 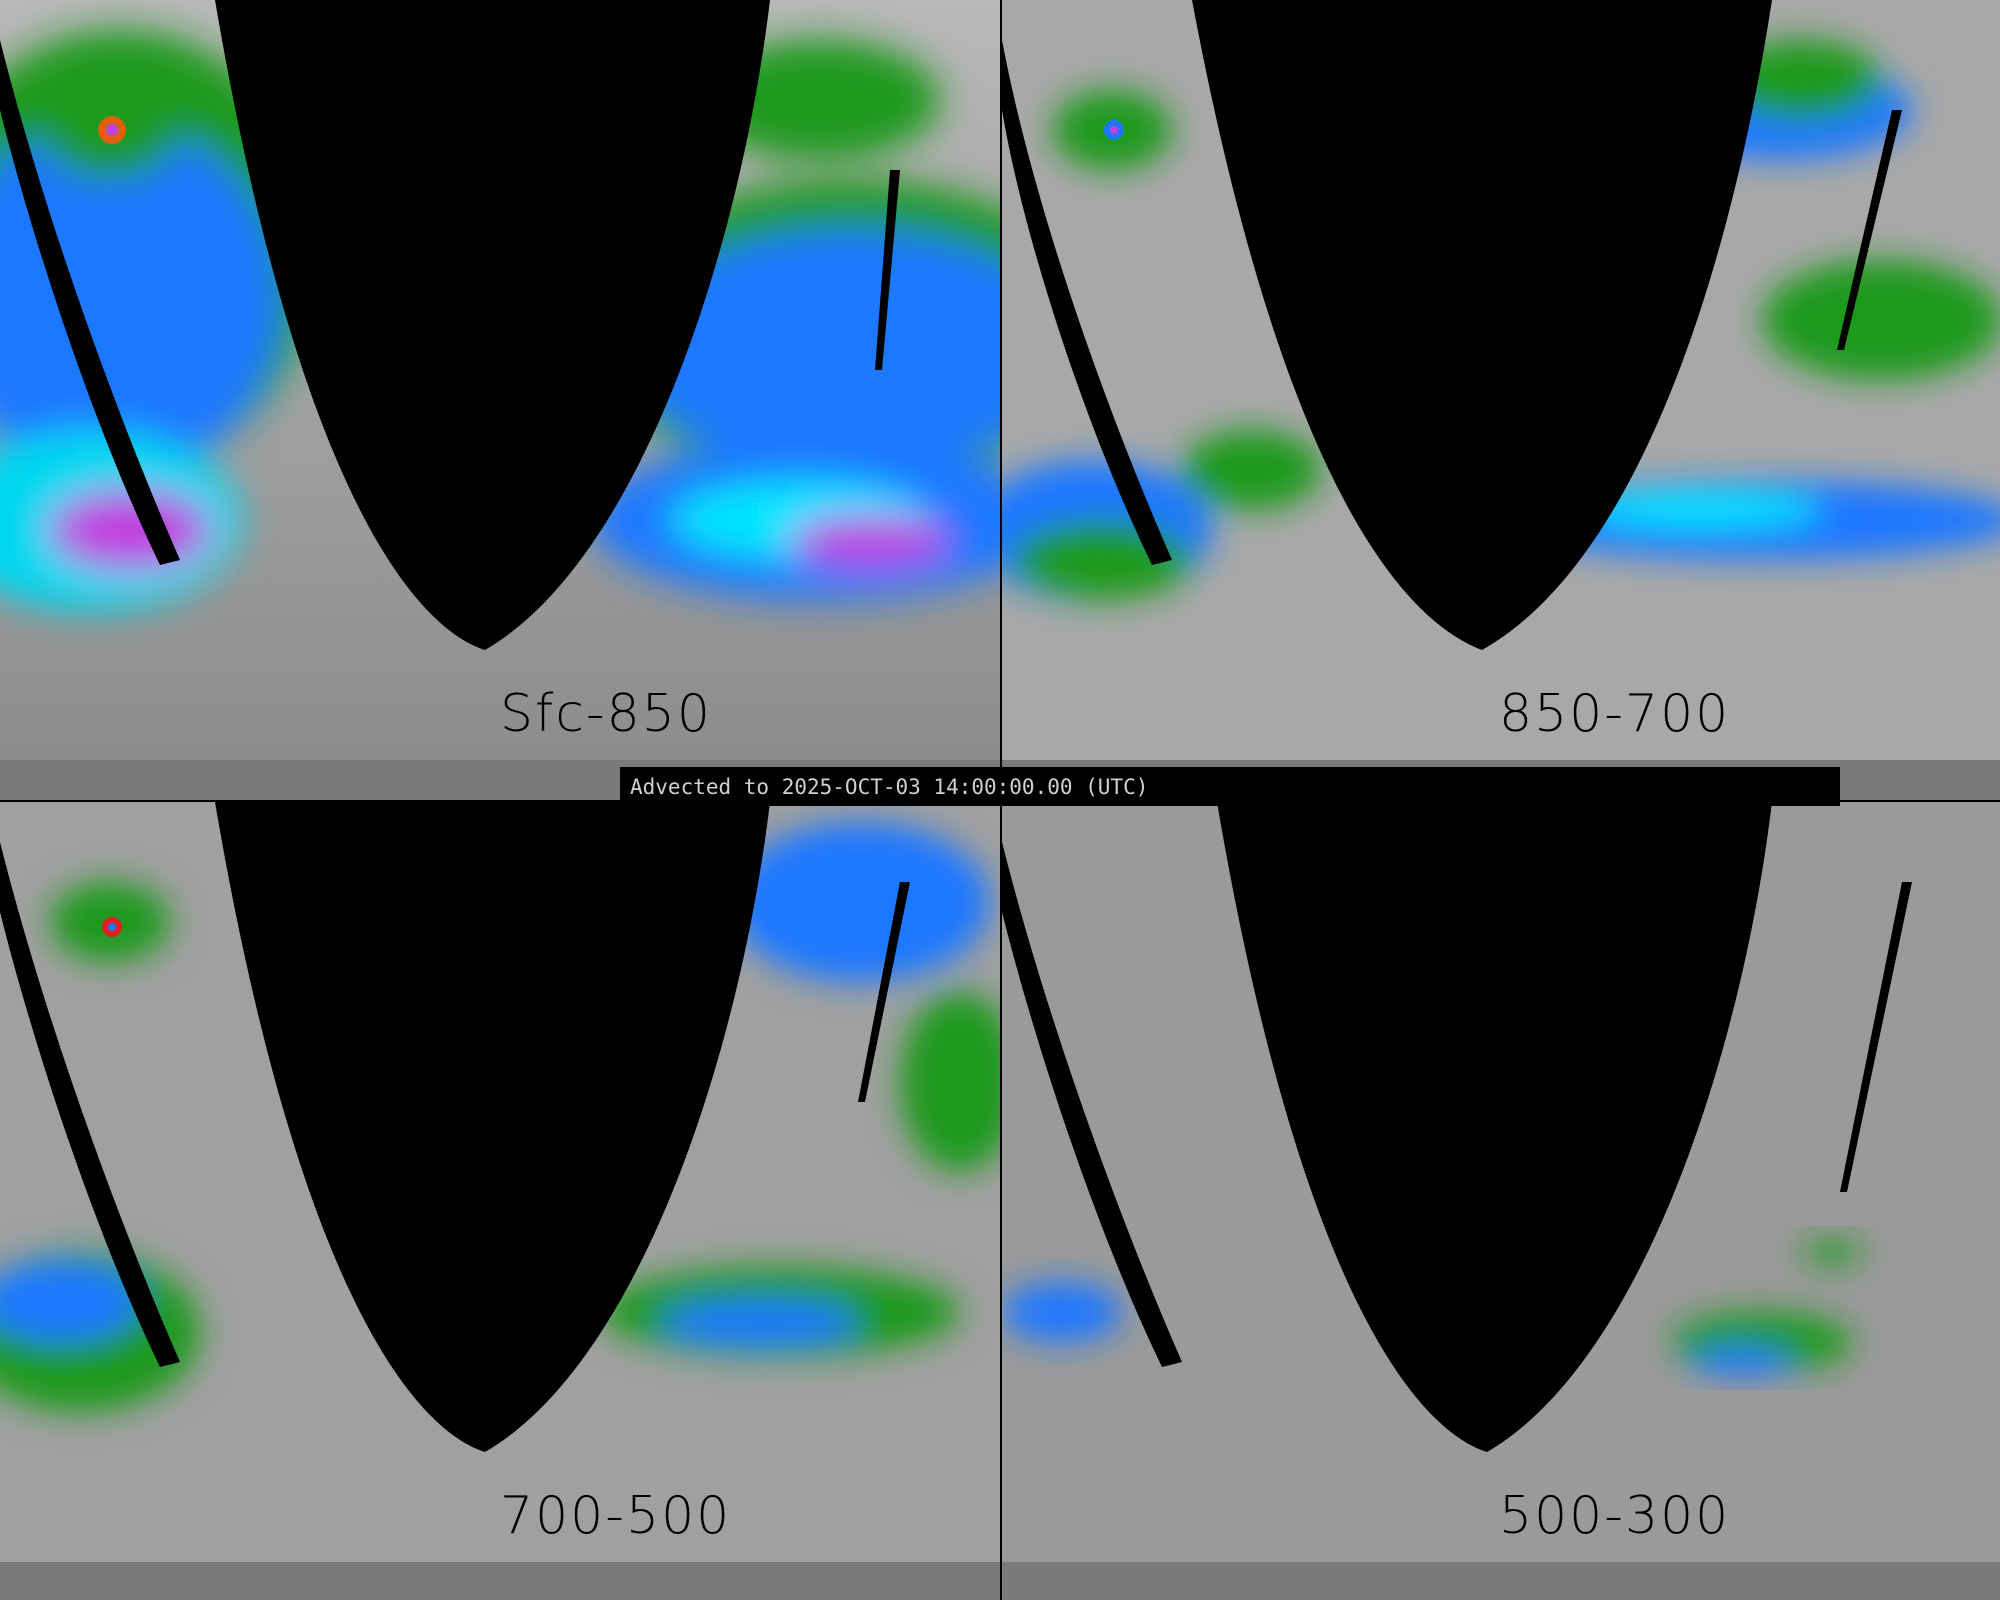 I want to click on layer-label: 500-300, so click(x=1615, y=1516).